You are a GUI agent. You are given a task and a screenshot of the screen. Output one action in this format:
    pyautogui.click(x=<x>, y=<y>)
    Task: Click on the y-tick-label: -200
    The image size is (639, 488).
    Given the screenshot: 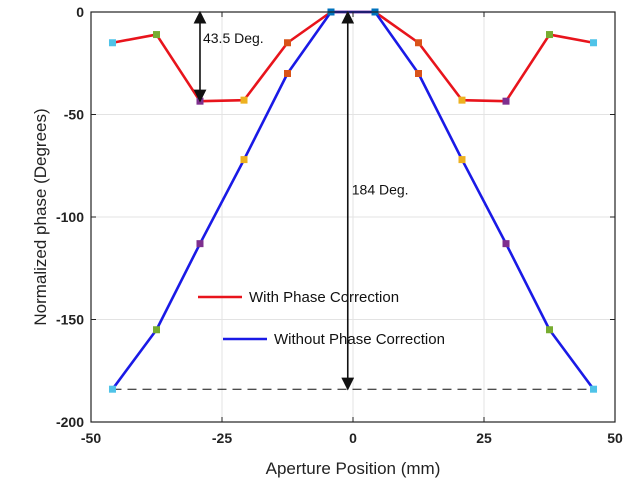 What is the action you would take?
    pyautogui.click(x=70, y=422)
    